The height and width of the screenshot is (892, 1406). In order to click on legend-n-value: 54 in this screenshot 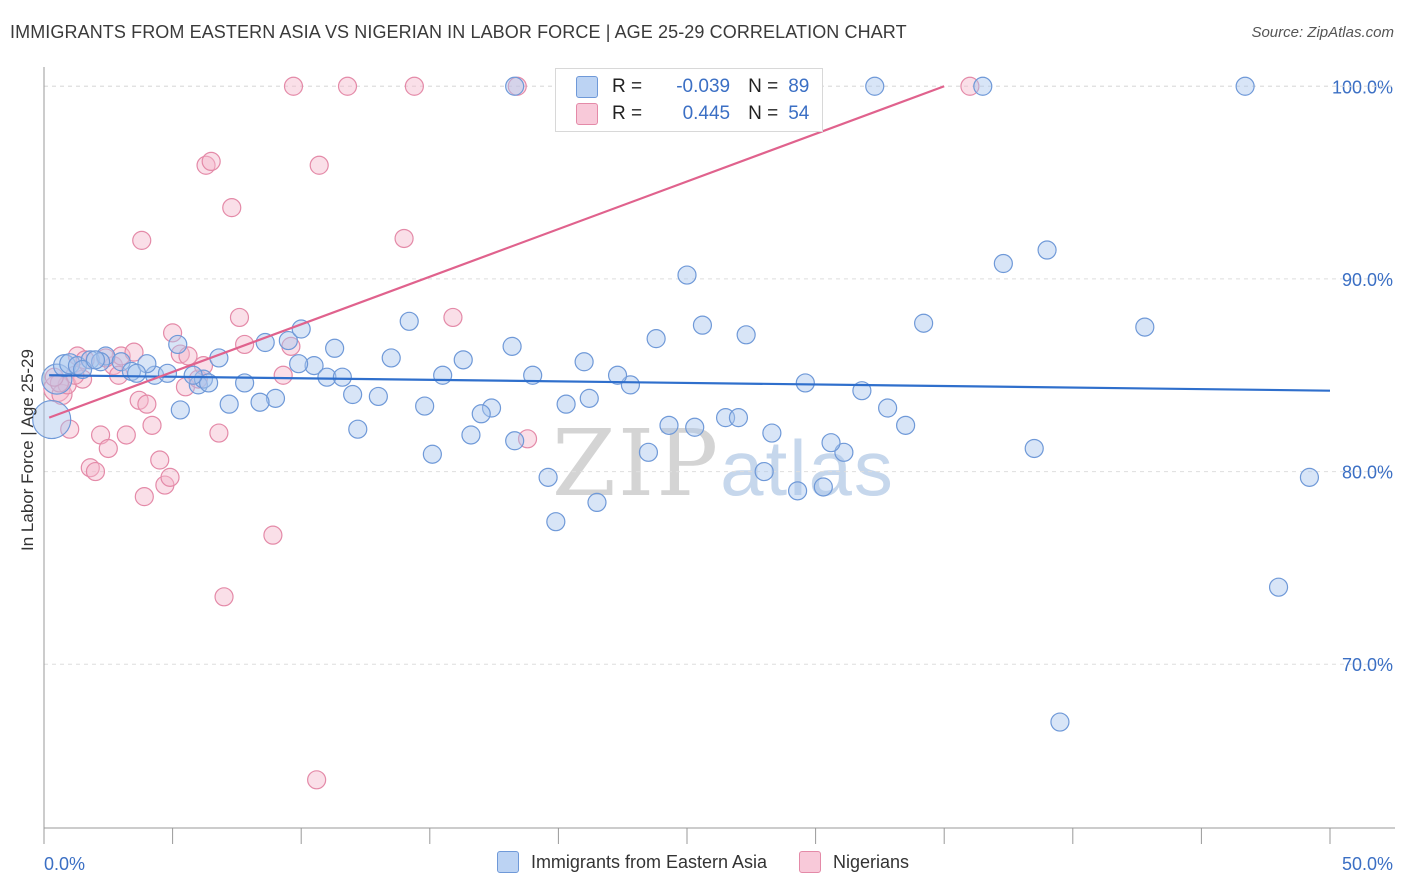, I will do `click(799, 113)`.